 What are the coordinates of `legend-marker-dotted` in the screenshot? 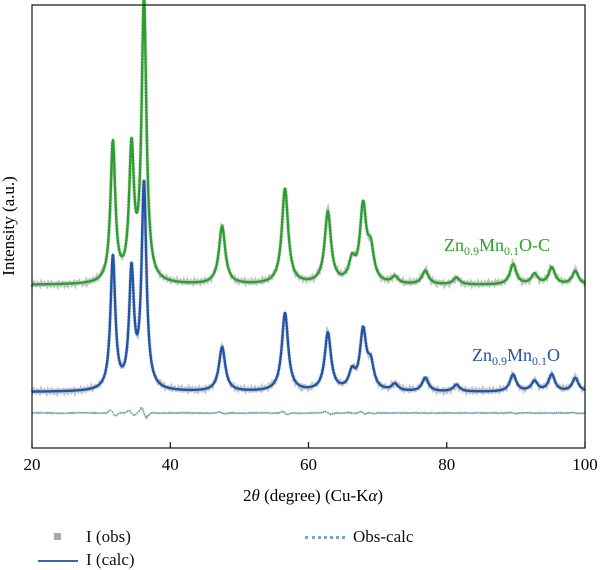 It's located at (325, 537).